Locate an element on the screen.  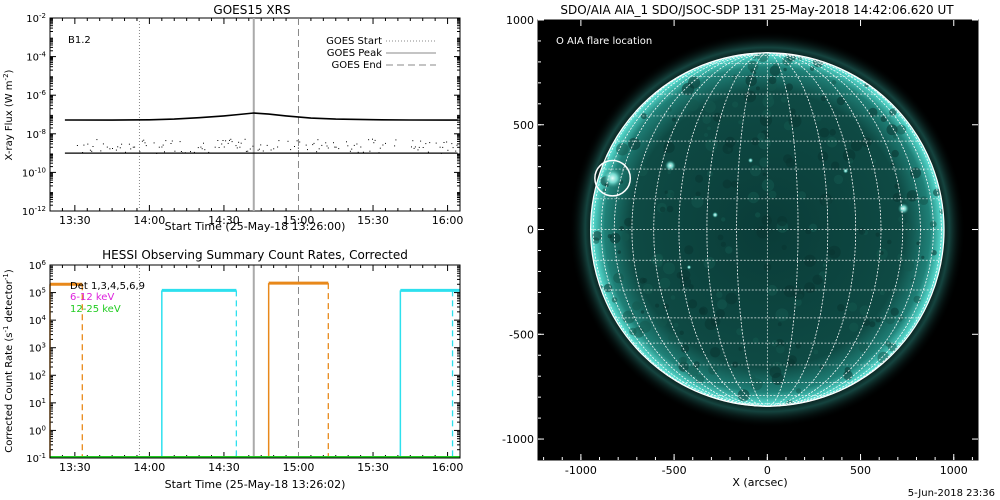
aia-xtick-label-4: 1000 is located at coordinates (954, 470).